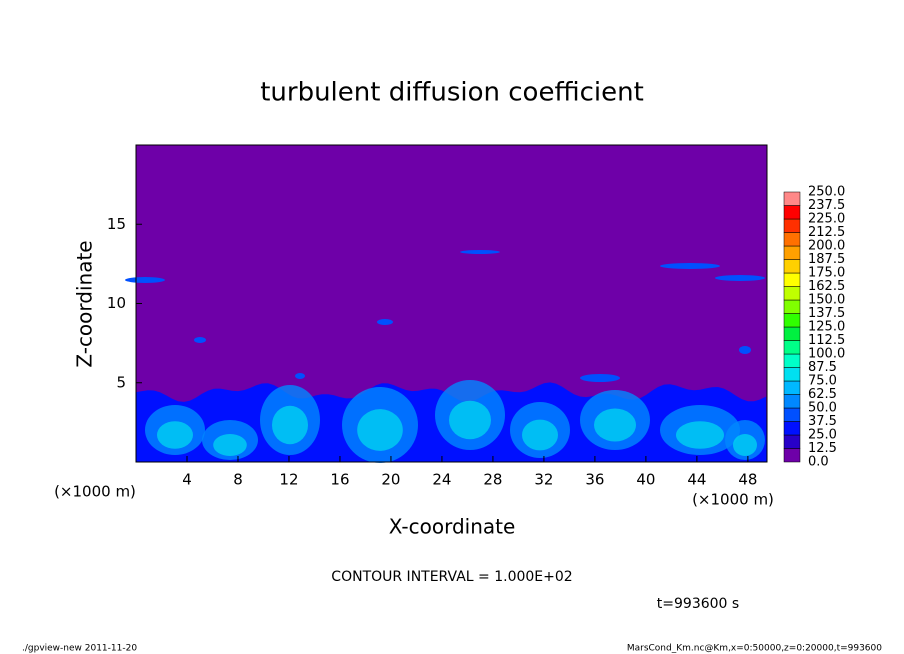  I want to click on colorbar-label: 162.5, so click(826, 286).